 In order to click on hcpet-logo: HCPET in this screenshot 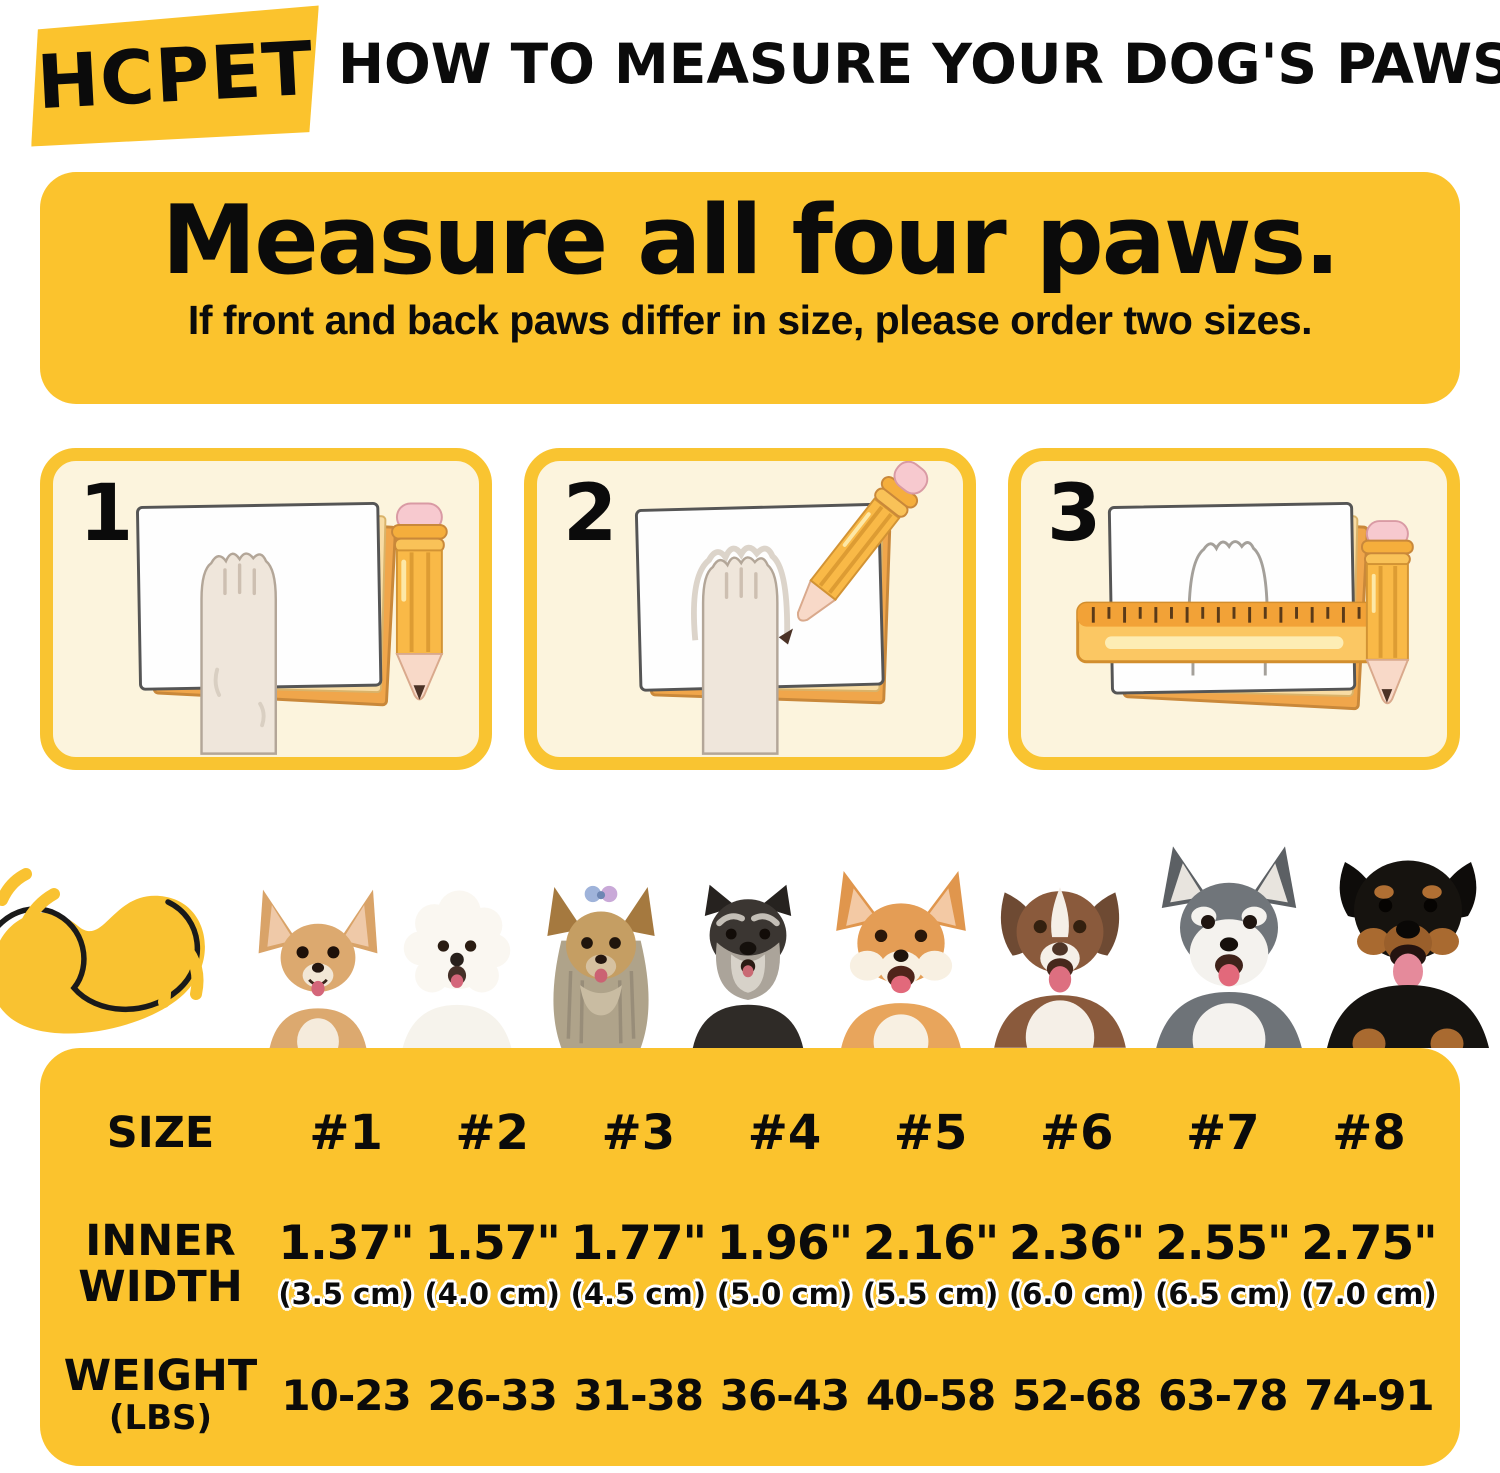, I will do `click(175, 75)`.